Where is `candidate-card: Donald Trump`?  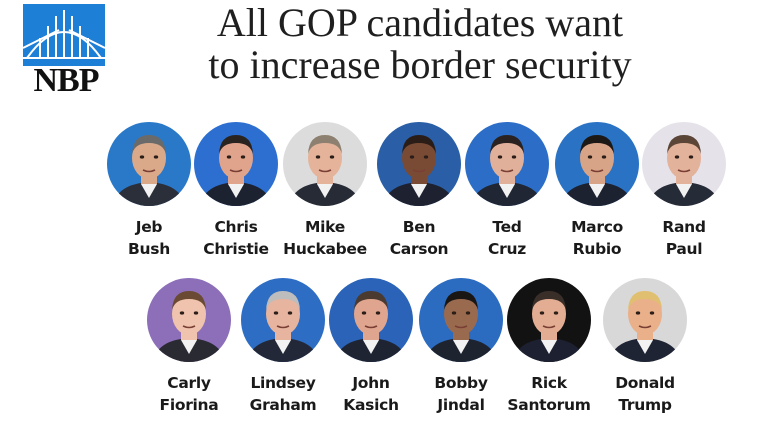 candidate-card: Donald Trump is located at coordinates (645, 347).